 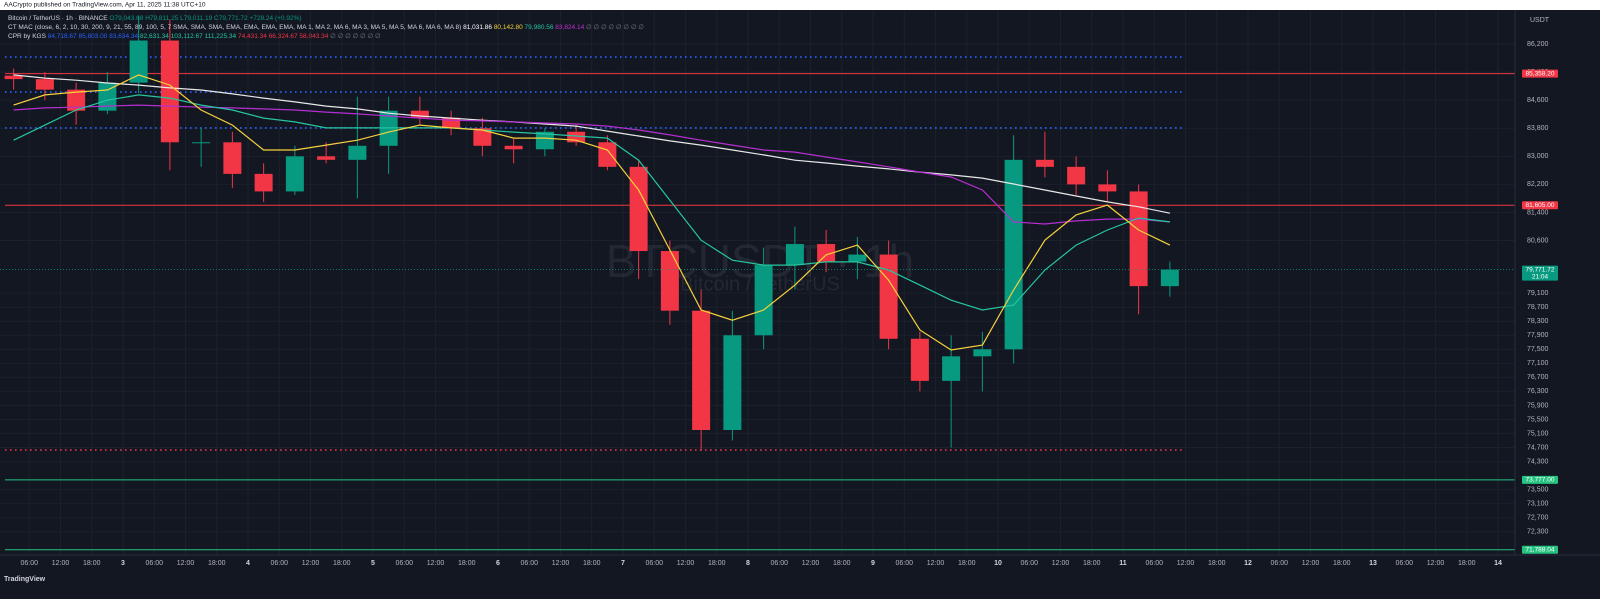 What do you see at coordinates (25, 579) in the screenshot?
I see `brand: TradingView` at bounding box center [25, 579].